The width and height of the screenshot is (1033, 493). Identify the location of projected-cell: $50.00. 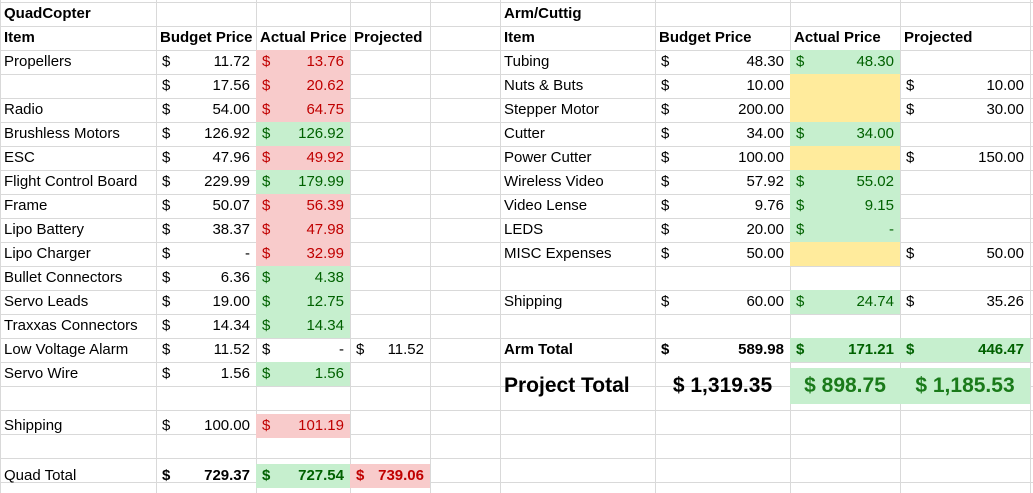
(965, 254).